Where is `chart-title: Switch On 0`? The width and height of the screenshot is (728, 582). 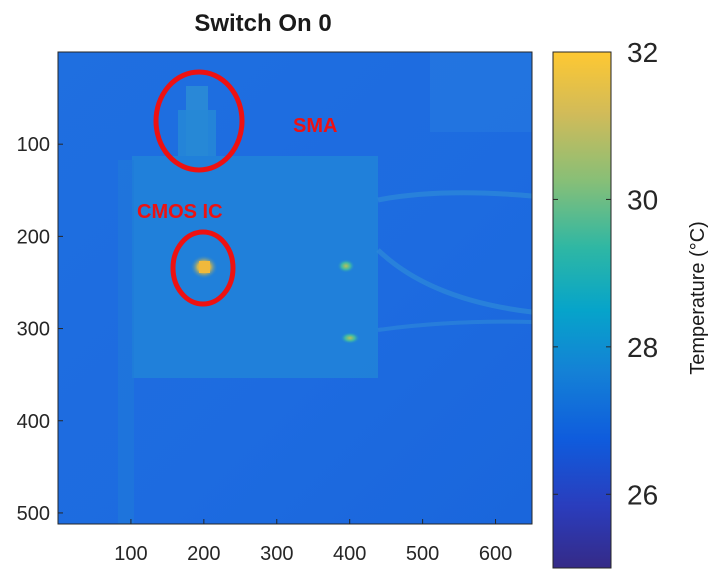 chart-title: Switch On 0 is located at coordinates (262, 23).